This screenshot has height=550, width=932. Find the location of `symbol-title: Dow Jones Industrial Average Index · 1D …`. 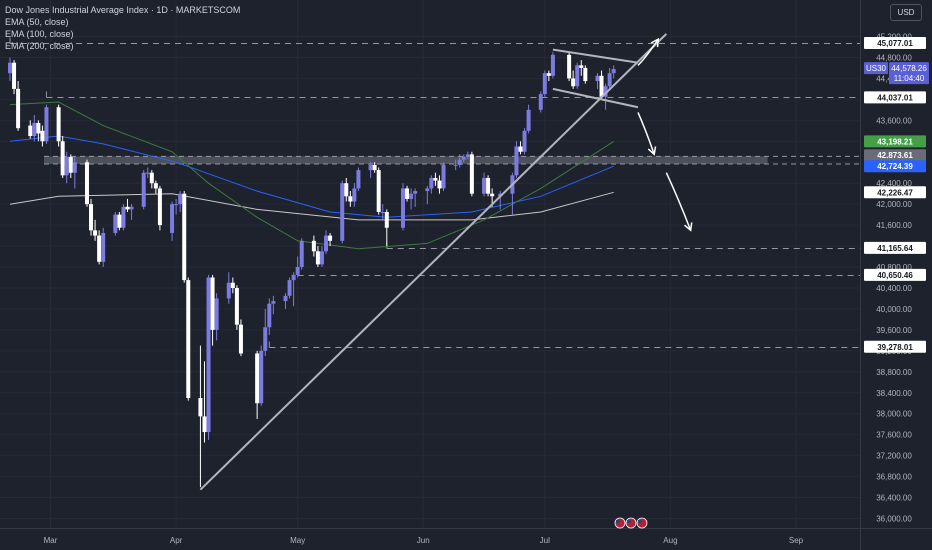

symbol-title: Dow Jones Industrial Average Index · 1D … is located at coordinates (123, 10).